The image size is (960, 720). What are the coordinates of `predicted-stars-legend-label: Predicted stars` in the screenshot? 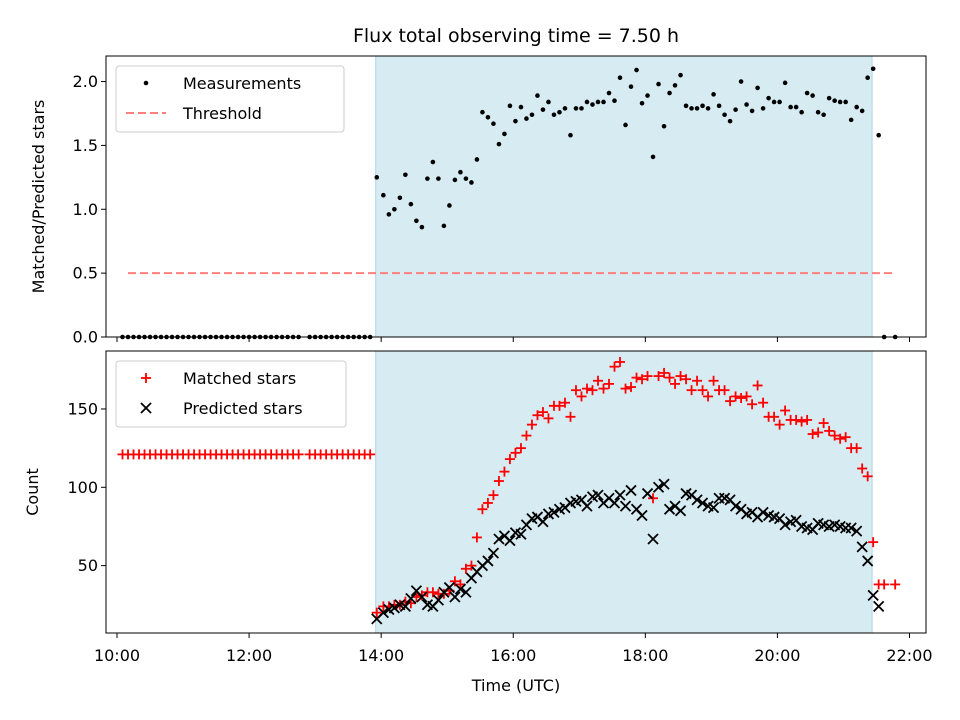 It's located at (243, 408).